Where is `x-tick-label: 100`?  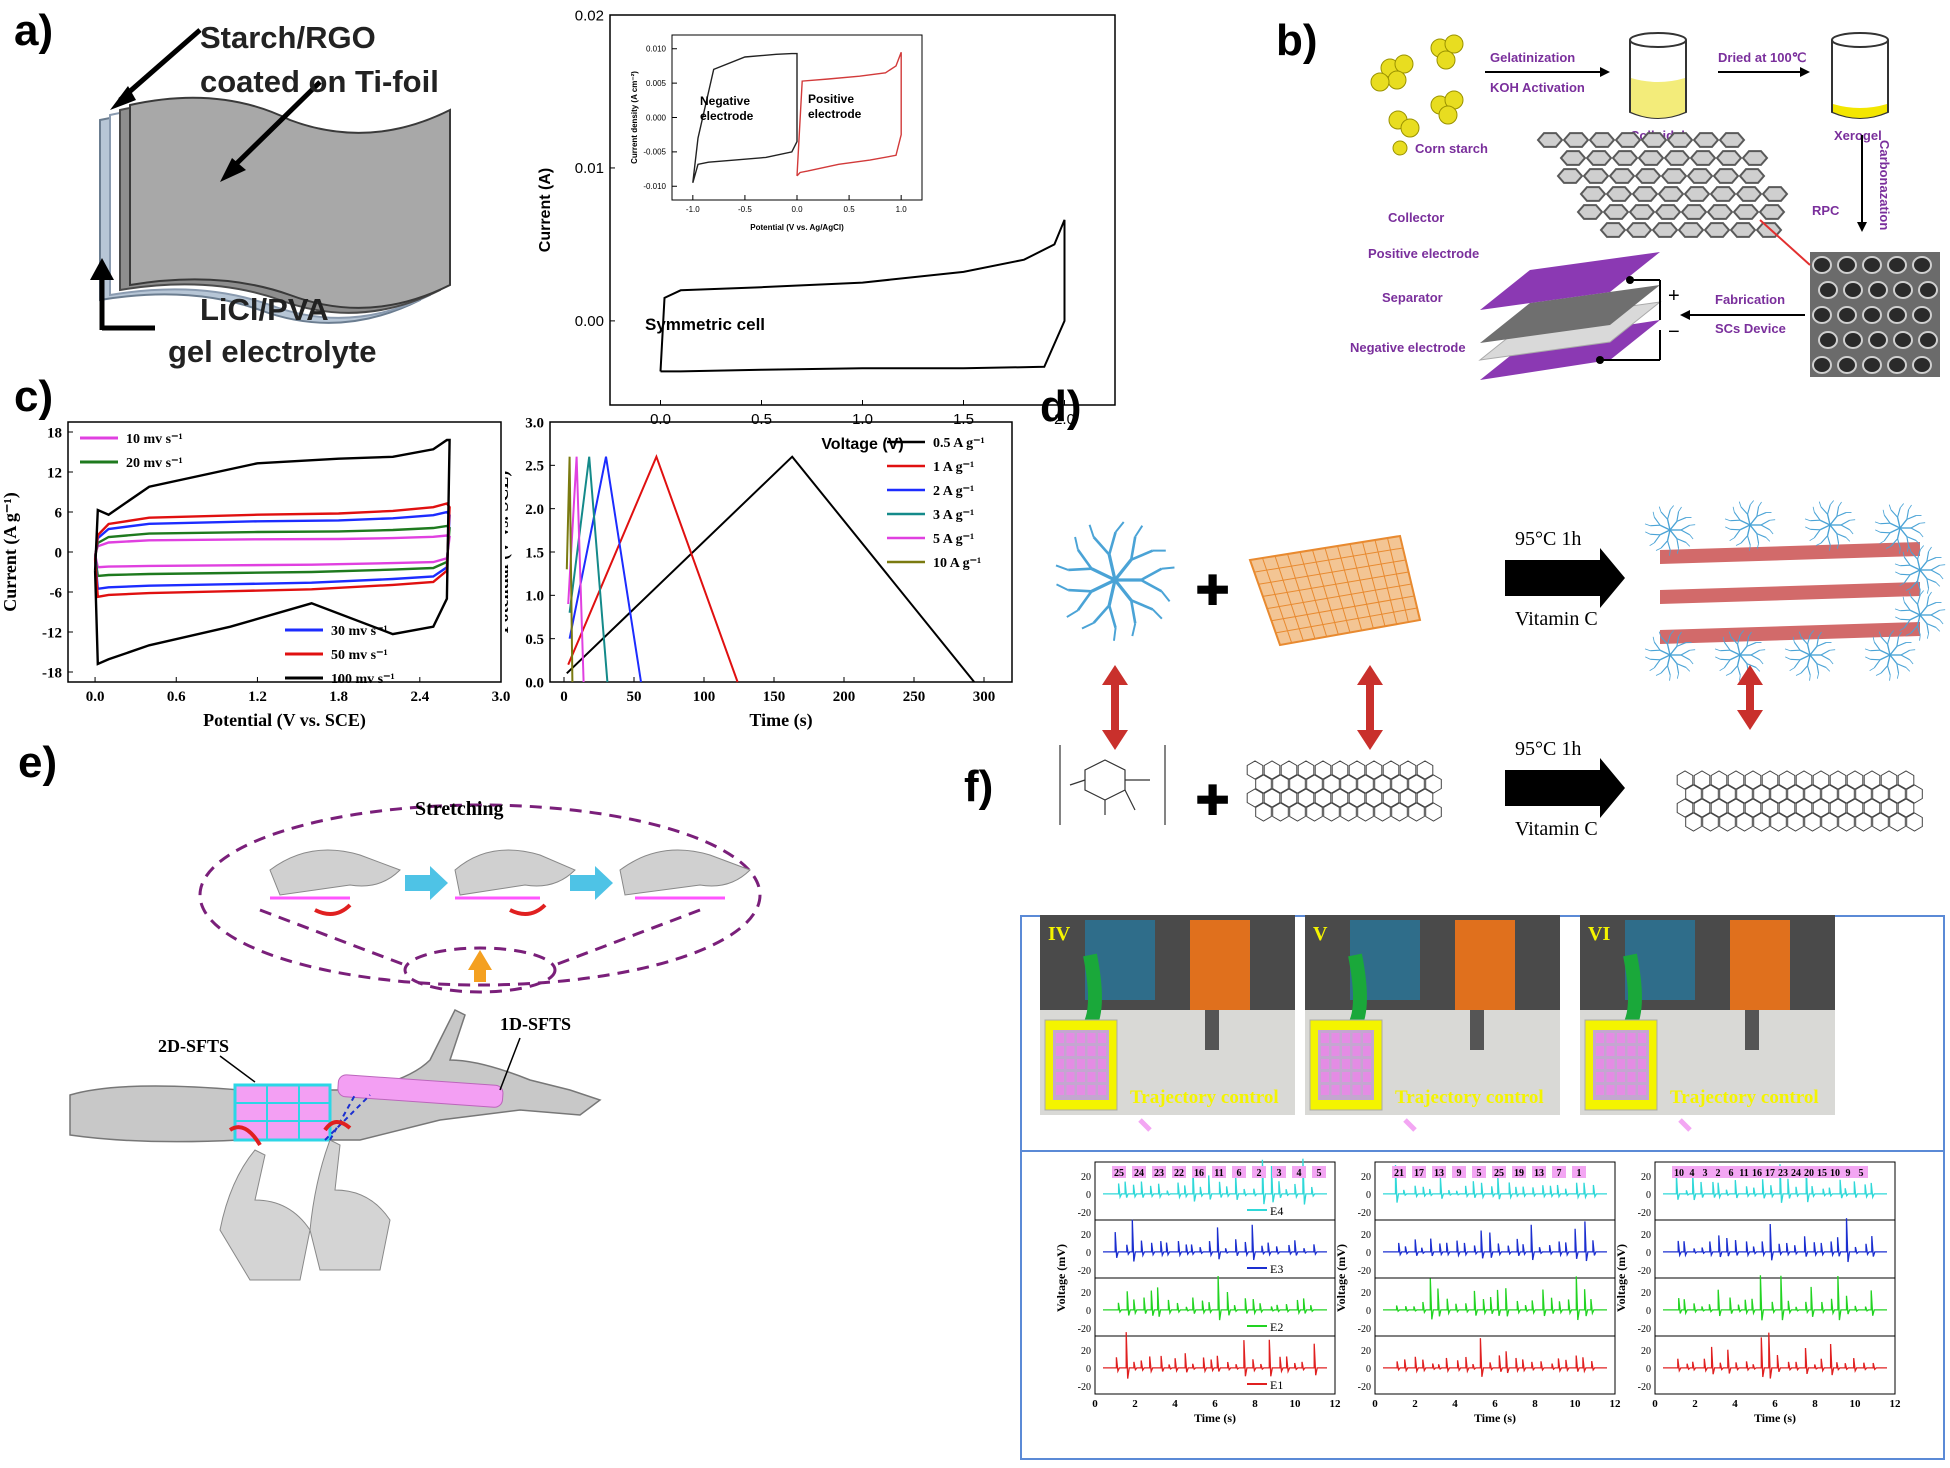
x-tick-label: 100 is located at coordinates (704, 697).